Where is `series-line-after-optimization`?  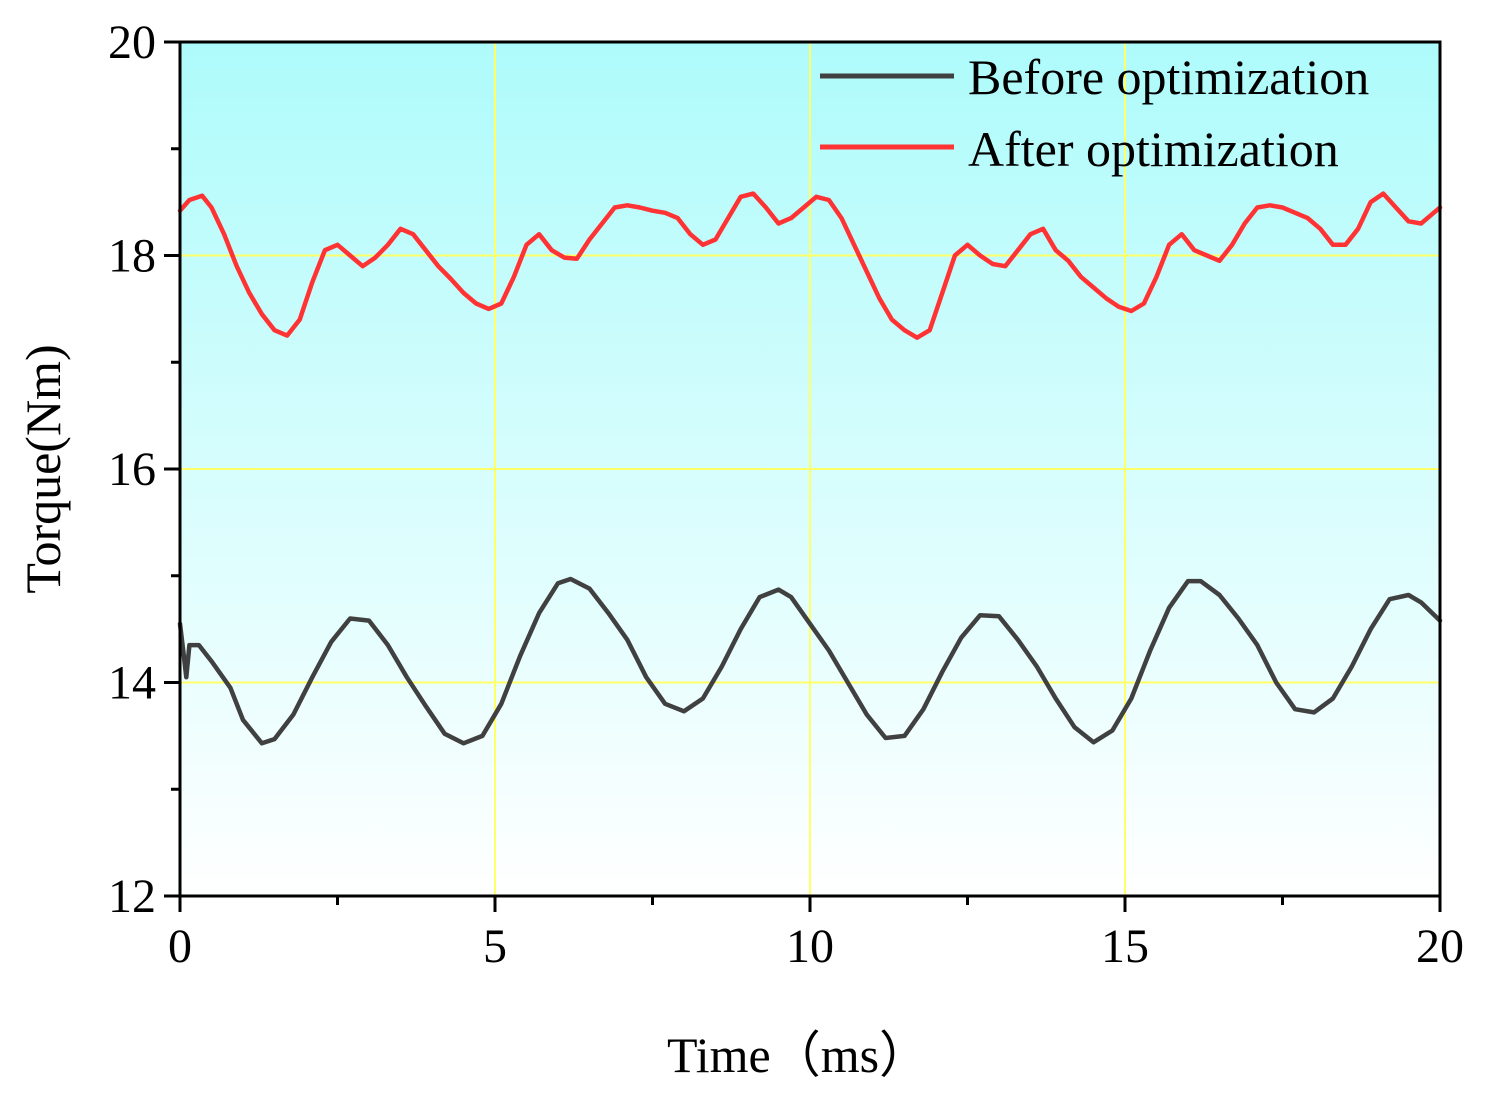
series-line-after-optimization is located at coordinates (810, 265).